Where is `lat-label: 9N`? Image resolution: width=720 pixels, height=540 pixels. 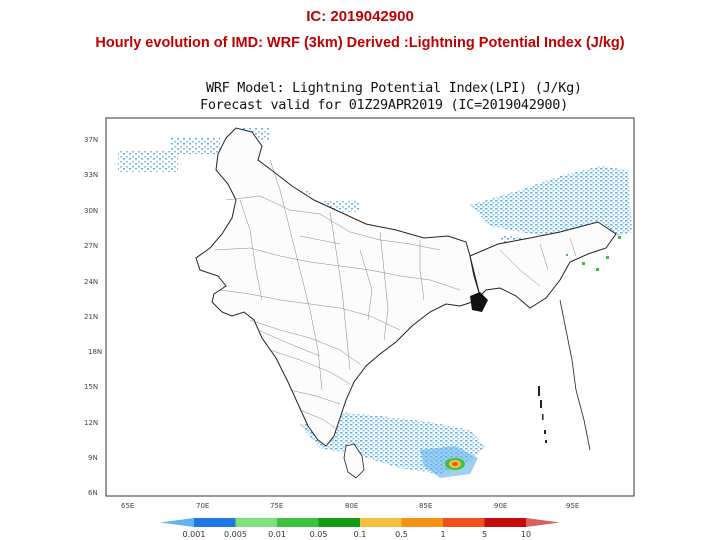 lat-label: 9N is located at coordinates (93, 458).